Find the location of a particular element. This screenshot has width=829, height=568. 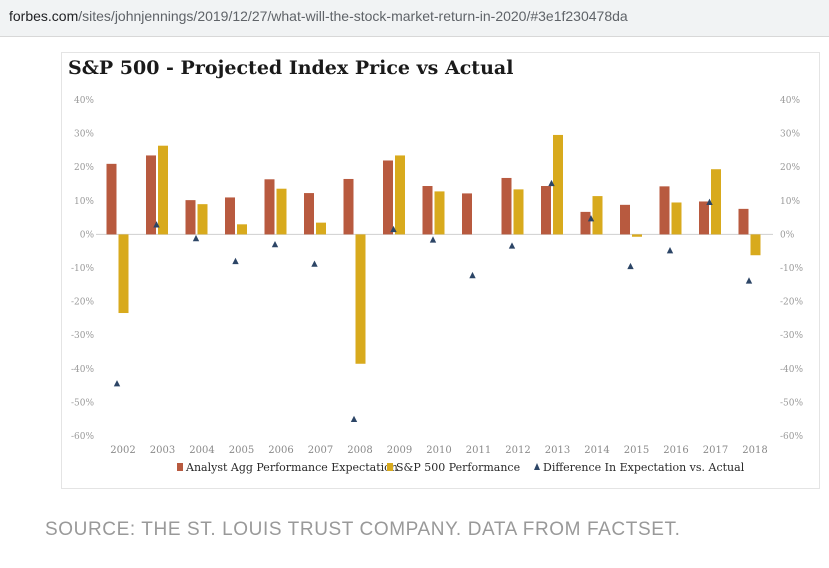

y-tick-label-right: -10% is located at coordinates (791, 269).